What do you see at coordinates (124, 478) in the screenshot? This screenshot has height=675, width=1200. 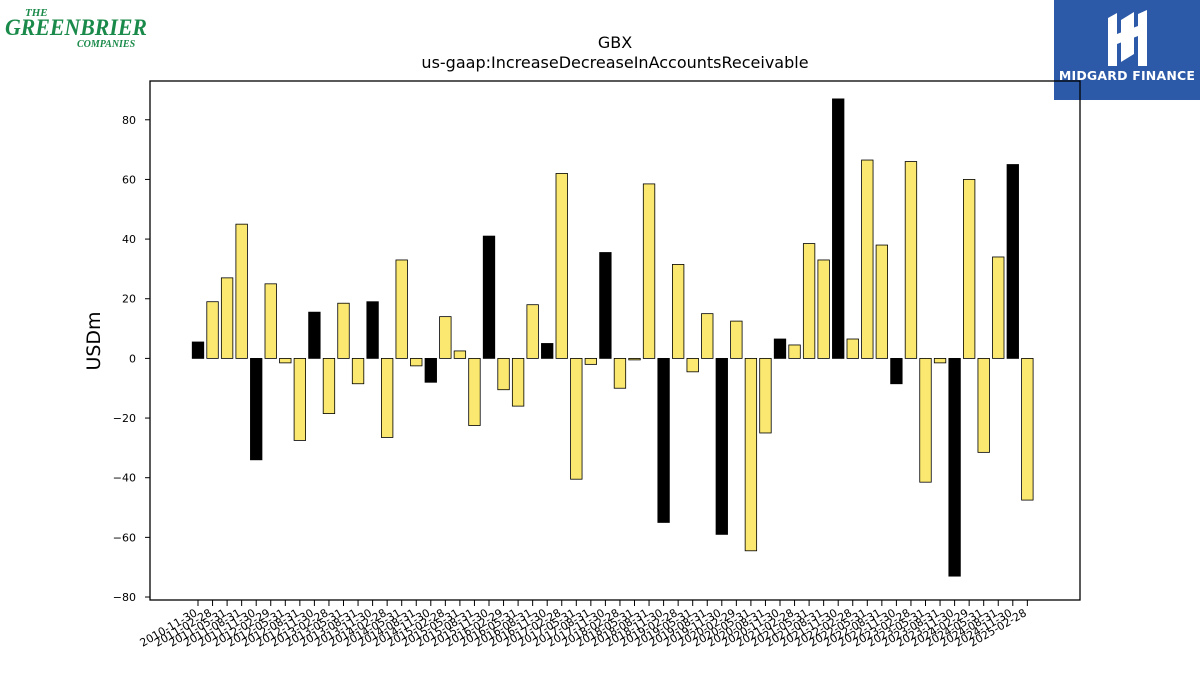 I see `y-tick-label: −40` at bounding box center [124, 478].